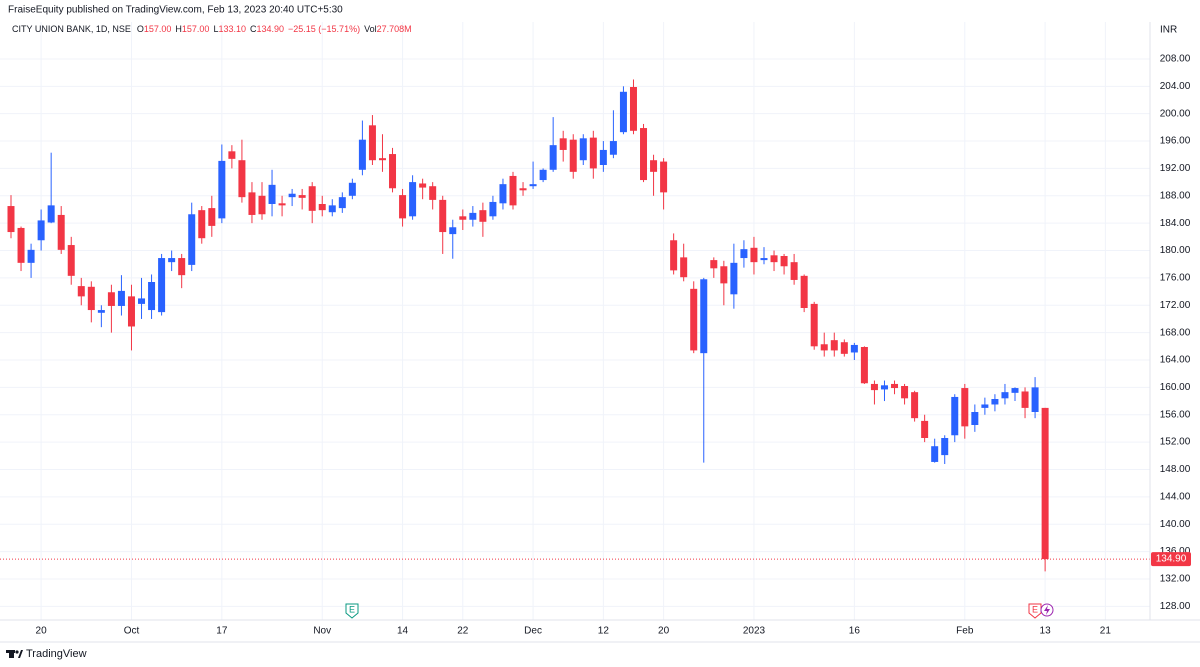 The width and height of the screenshot is (1200, 667). What do you see at coordinates (754, 631) in the screenshot?
I see `x-tick-label: 2023` at bounding box center [754, 631].